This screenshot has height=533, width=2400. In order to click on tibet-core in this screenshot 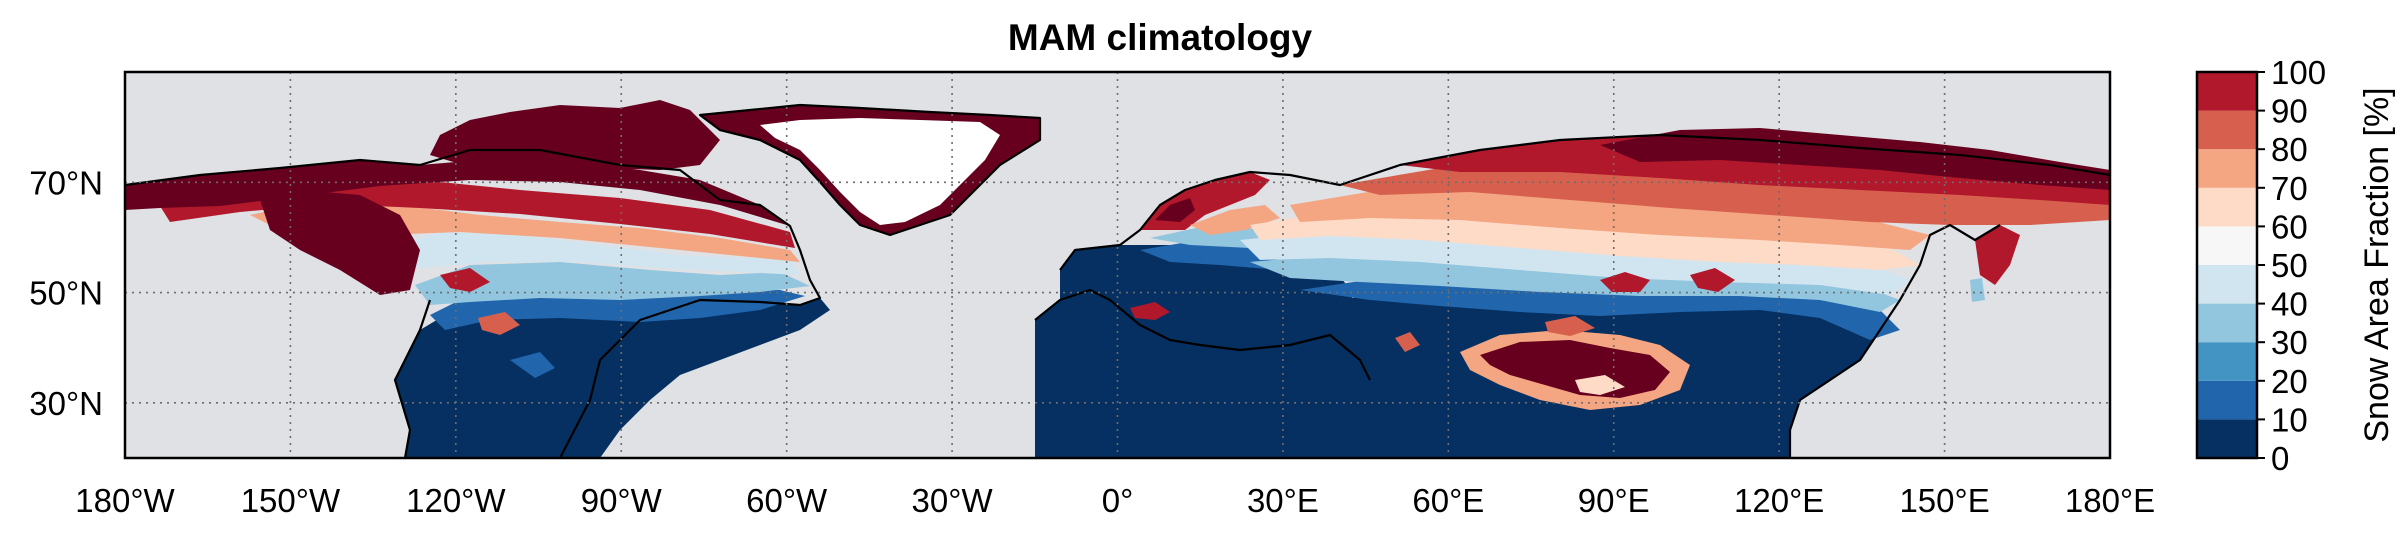, I will do `click(1575, 369)`.